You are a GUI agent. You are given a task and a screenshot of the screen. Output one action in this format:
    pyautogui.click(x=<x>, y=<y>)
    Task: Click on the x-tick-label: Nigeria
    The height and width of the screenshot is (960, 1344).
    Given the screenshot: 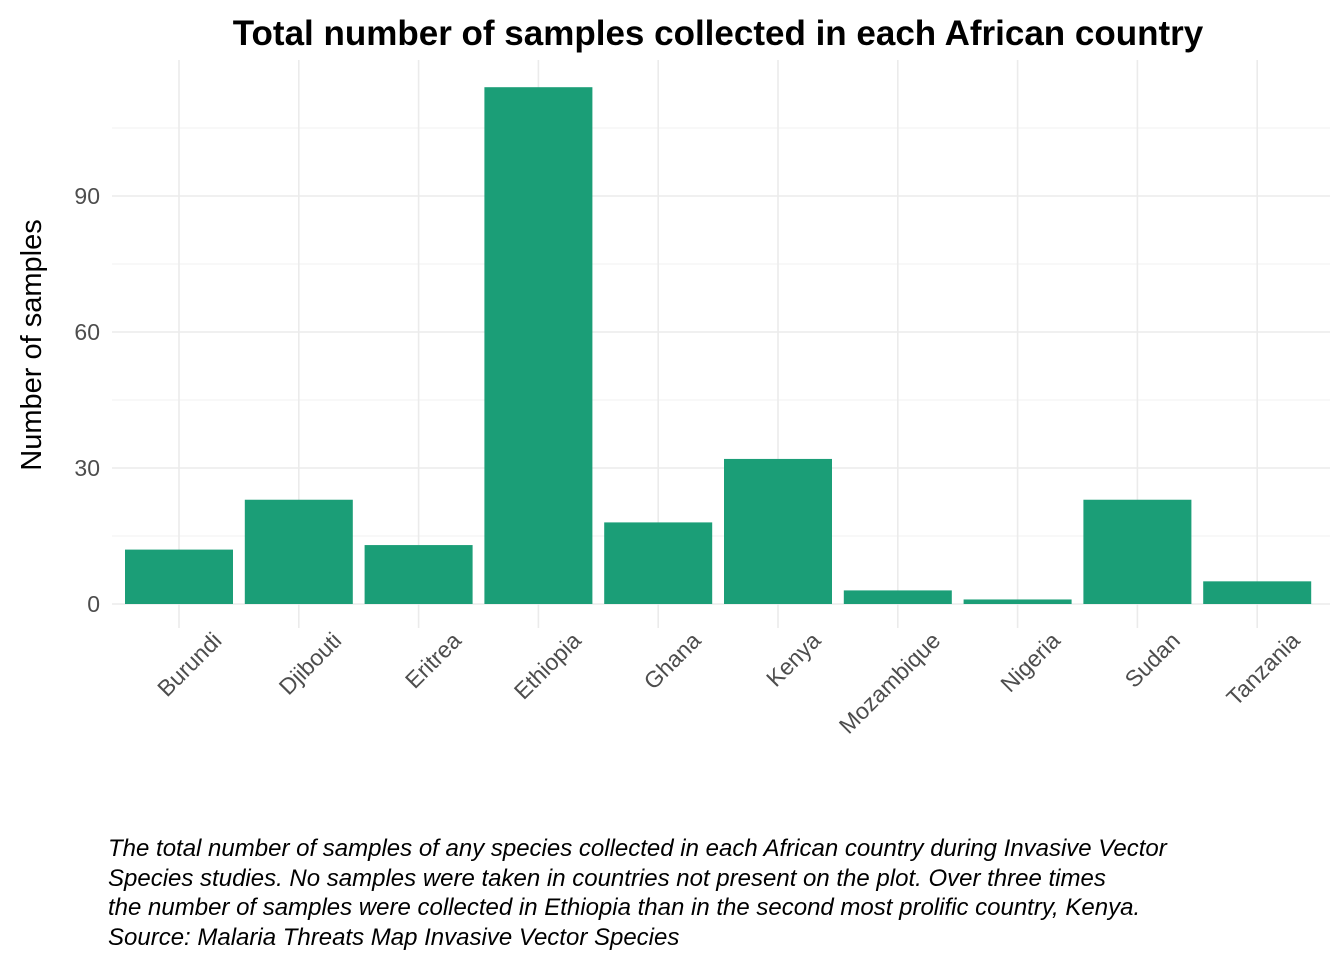 What is the action you would take?
    pyautogui.click(x=1030, y=662)
    